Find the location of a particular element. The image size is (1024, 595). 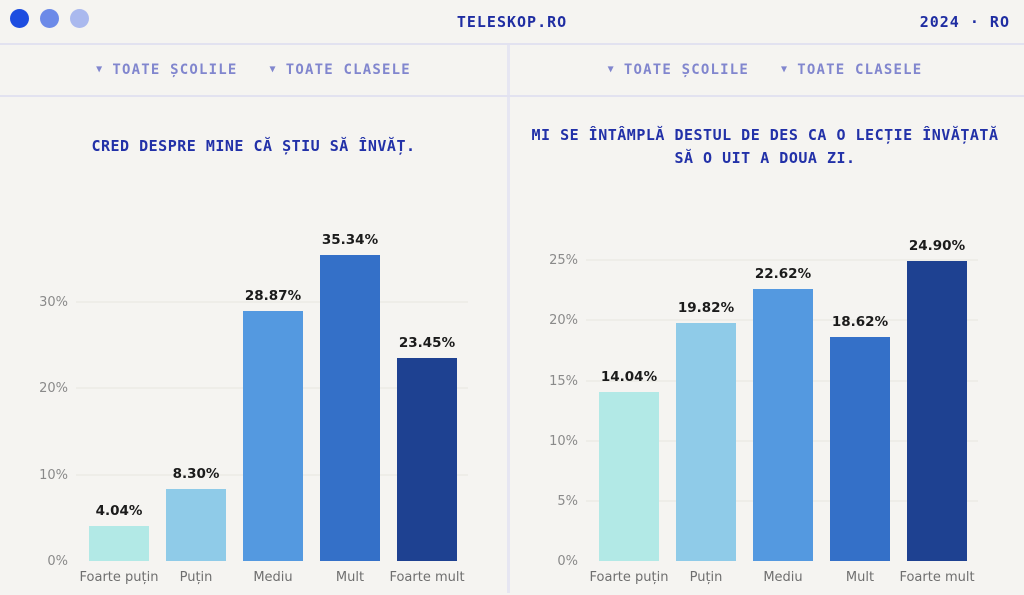

bar-value-label: 28.87% is located at coordinates (273, 296).